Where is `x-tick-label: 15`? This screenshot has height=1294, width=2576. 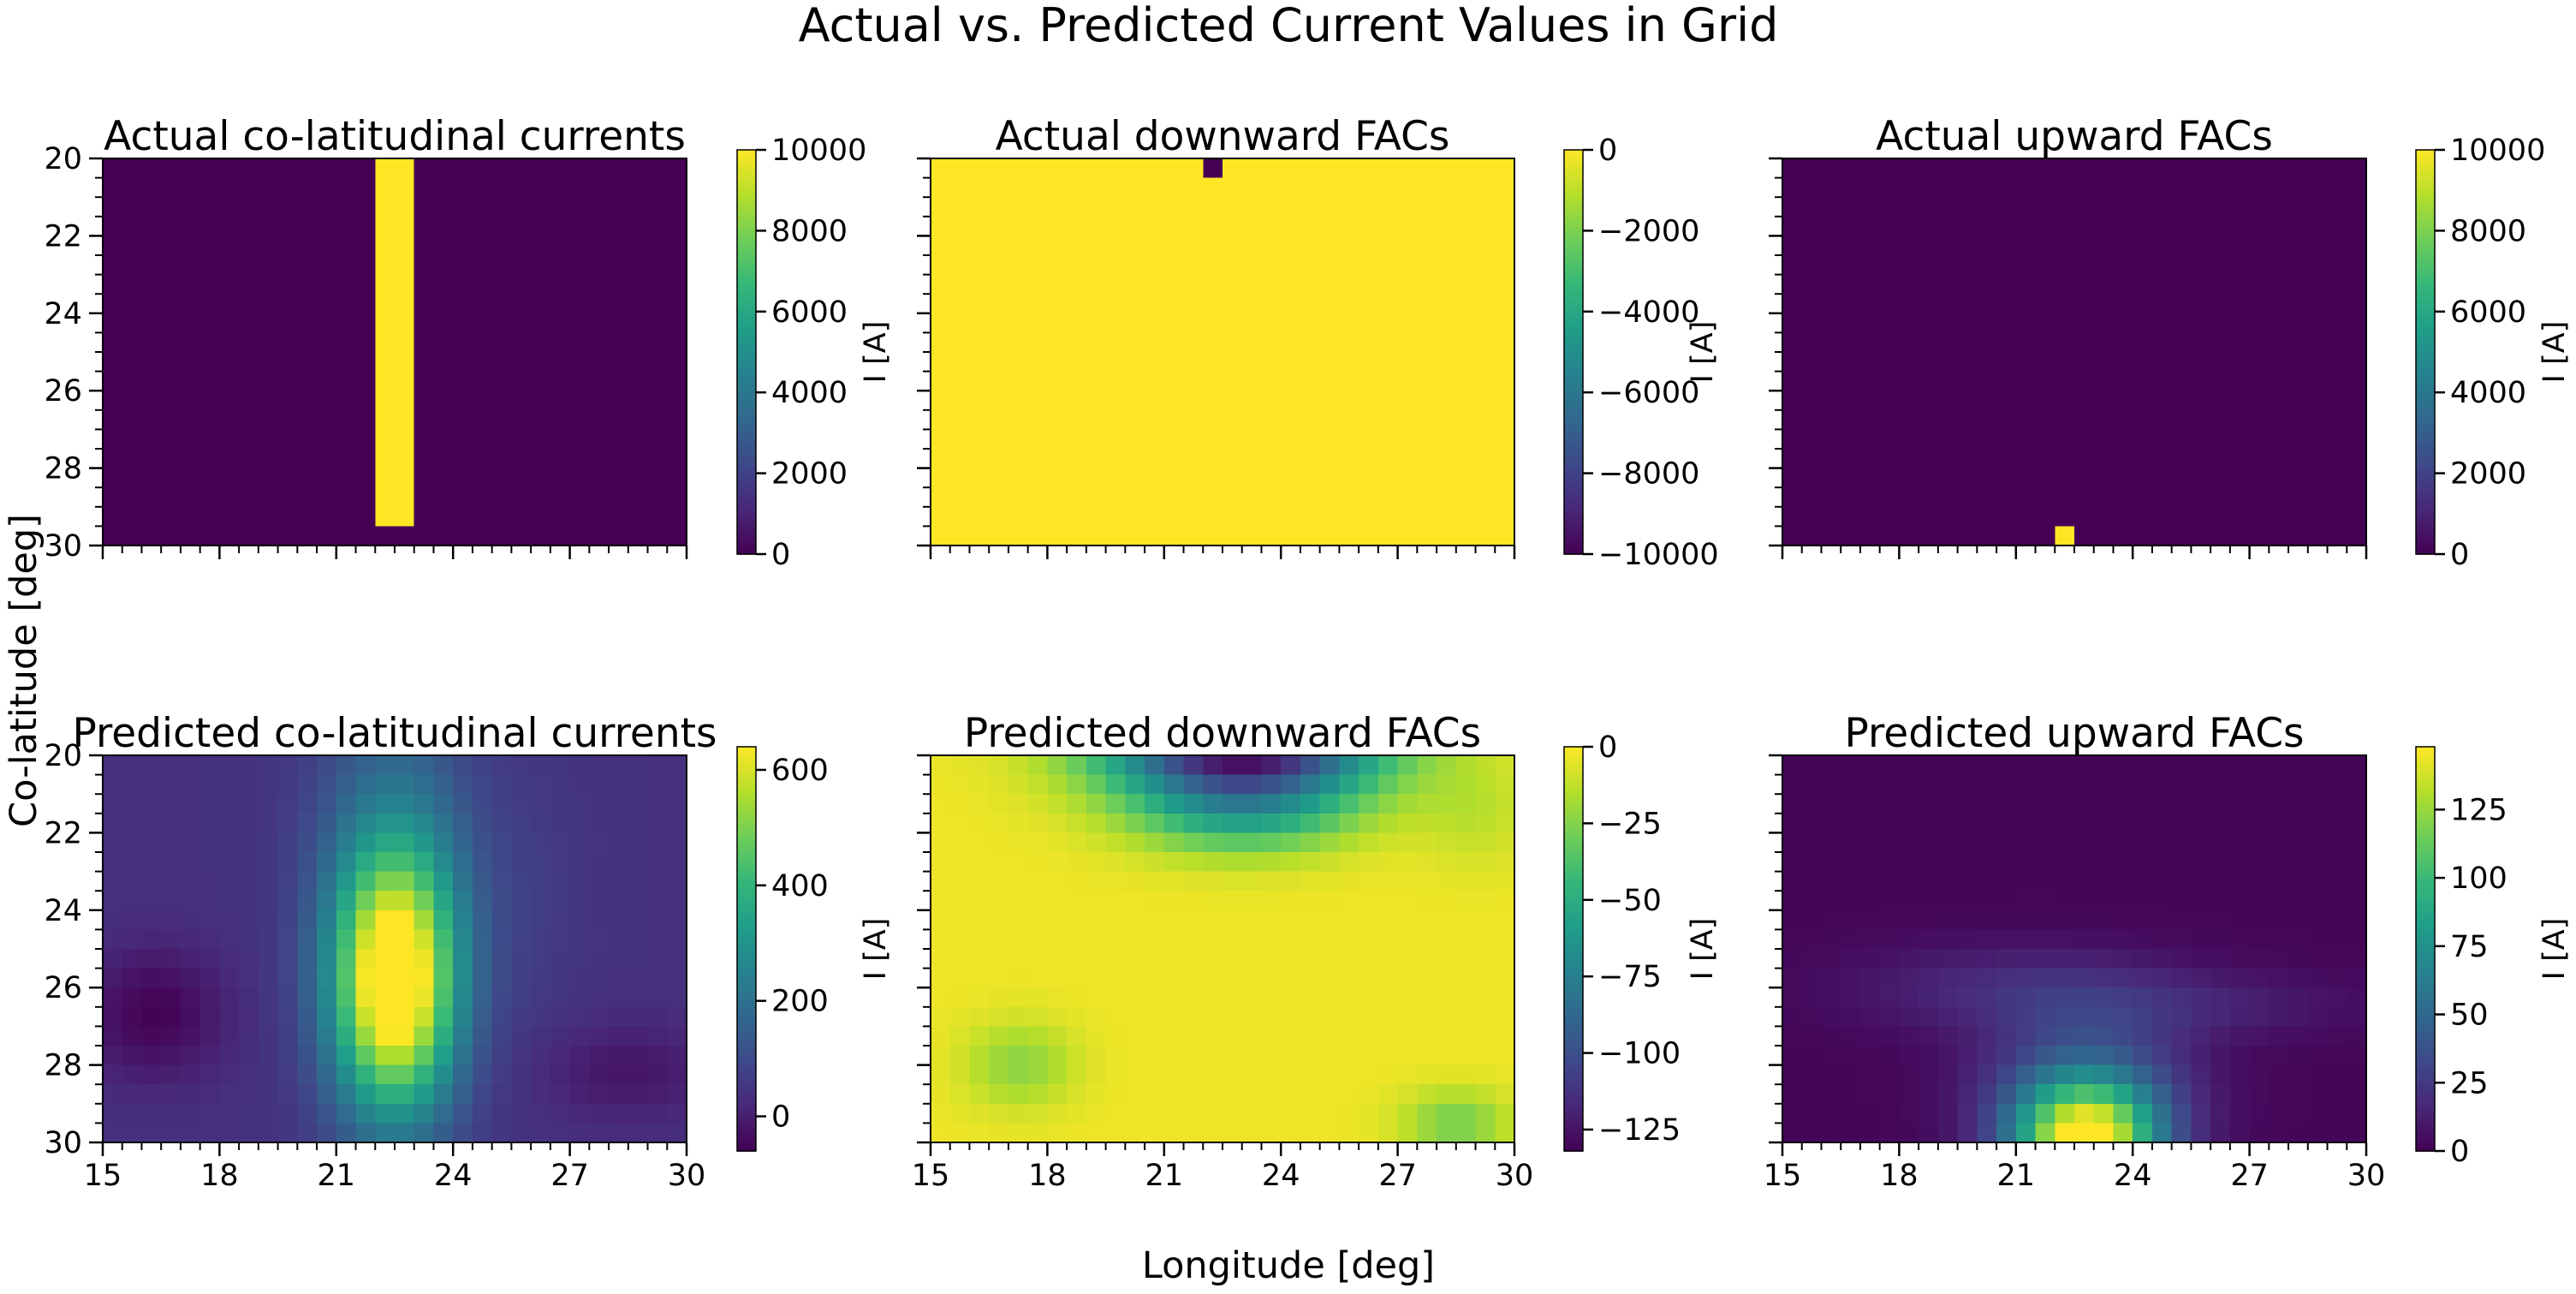
x-tick-label: 15 is located at coordinates (931, 1176).